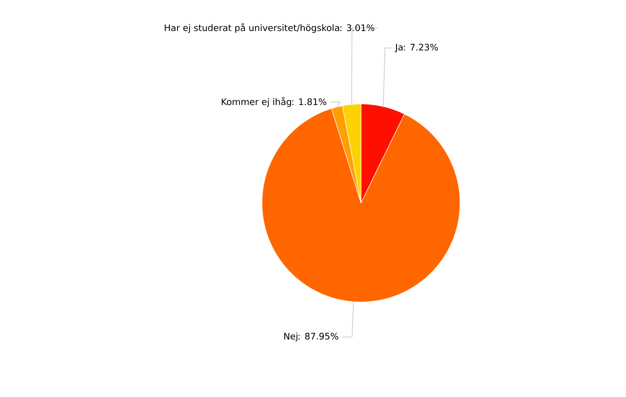  What do you see at coordinates (257, 102) in the screenshot?
I see `slice-label: Kommer ej ihåg` at bounding box center [257, 102].